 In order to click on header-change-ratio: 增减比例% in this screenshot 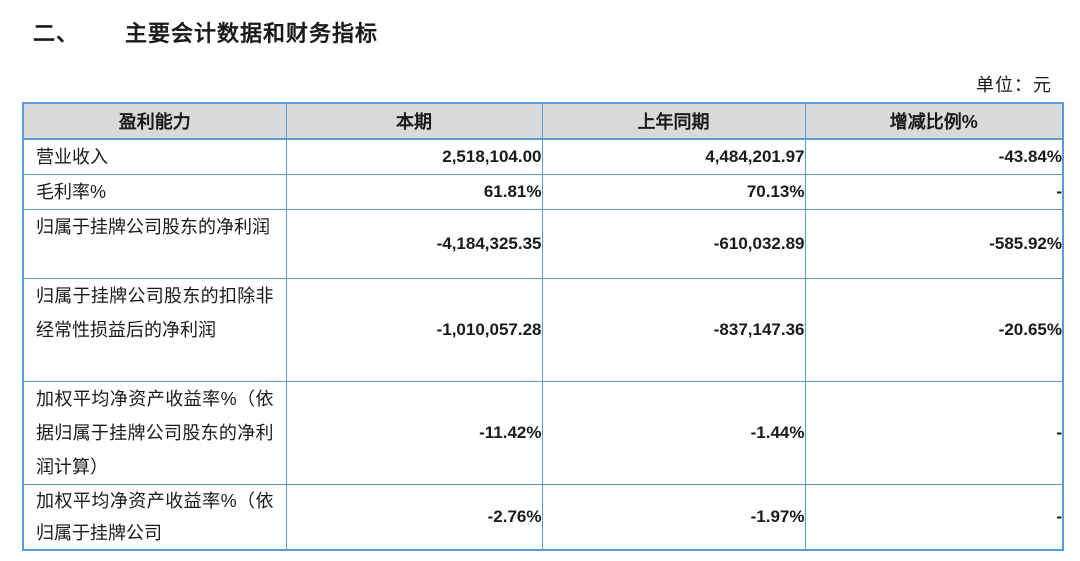, I will do `click(934, 121)`.